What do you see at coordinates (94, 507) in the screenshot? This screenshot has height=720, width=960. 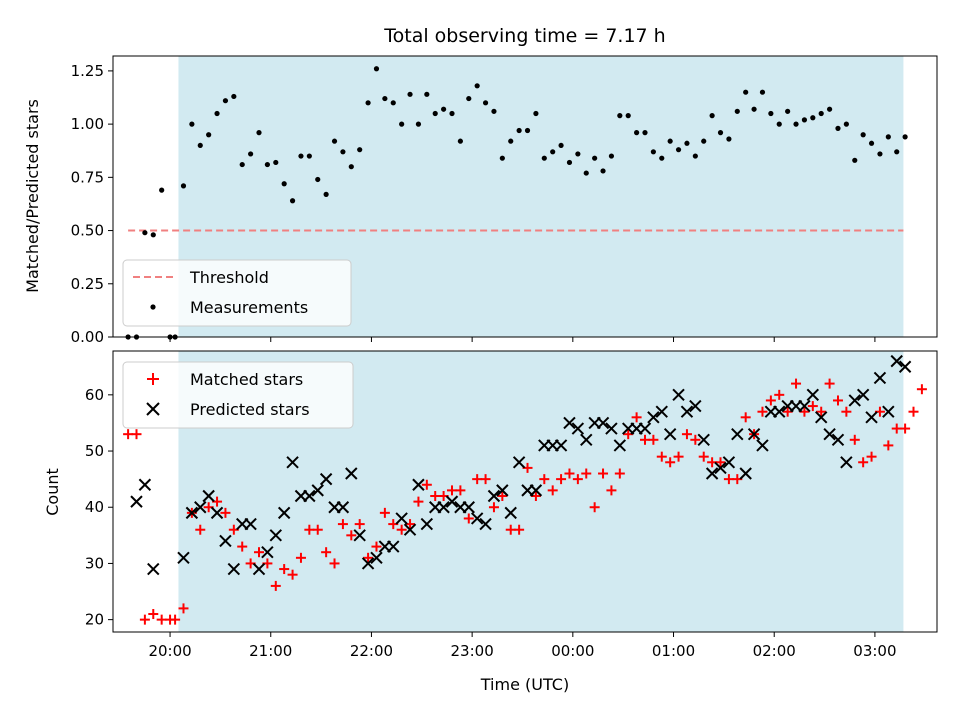 I see `bottom-y-tick-label: 40` at bounding box center [94, 507].